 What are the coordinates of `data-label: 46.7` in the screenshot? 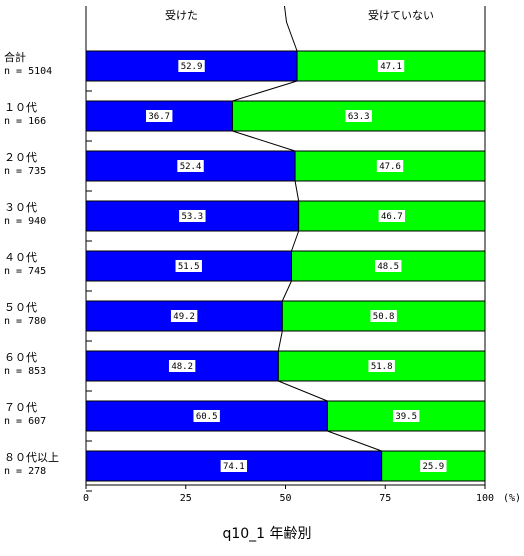 It's located at (392, 217).